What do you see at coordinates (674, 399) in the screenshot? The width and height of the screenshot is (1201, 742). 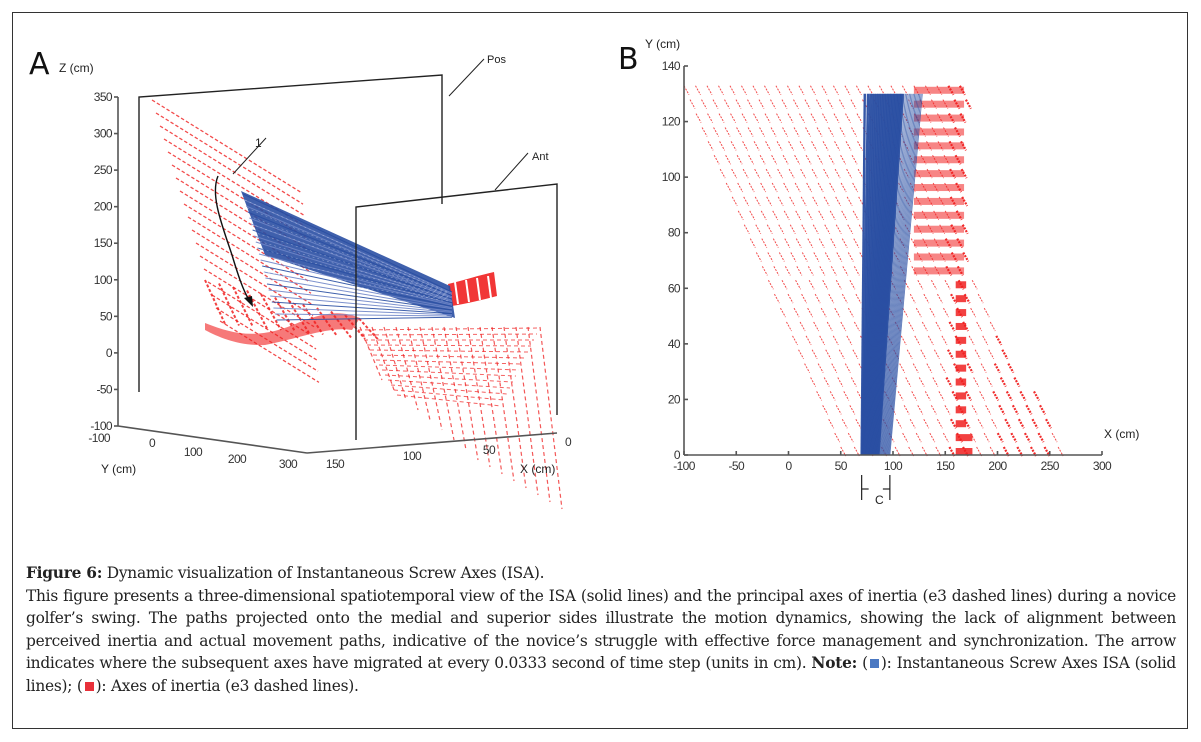 I see `y-tick-label: 20` at bounding box center [674, 399].